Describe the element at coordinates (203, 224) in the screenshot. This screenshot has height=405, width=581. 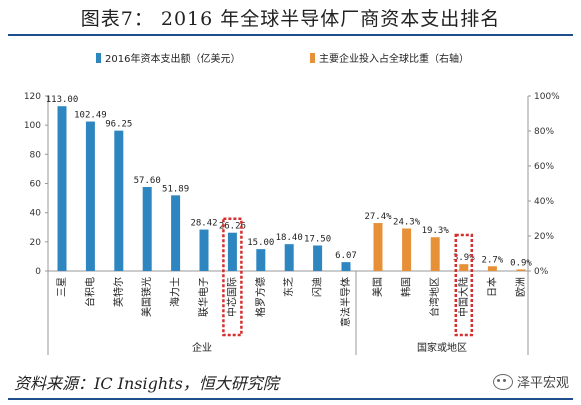
I see `company-value-label: 28.42` at that location.